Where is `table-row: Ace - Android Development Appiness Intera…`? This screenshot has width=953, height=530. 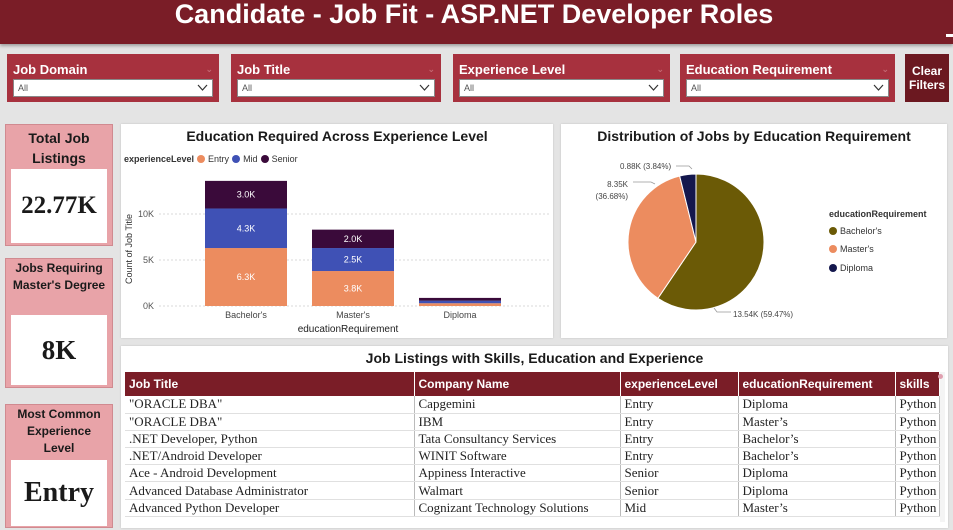 table-row: Ace - Android Development Appiness Intera… is located at coordinates (532, 473).